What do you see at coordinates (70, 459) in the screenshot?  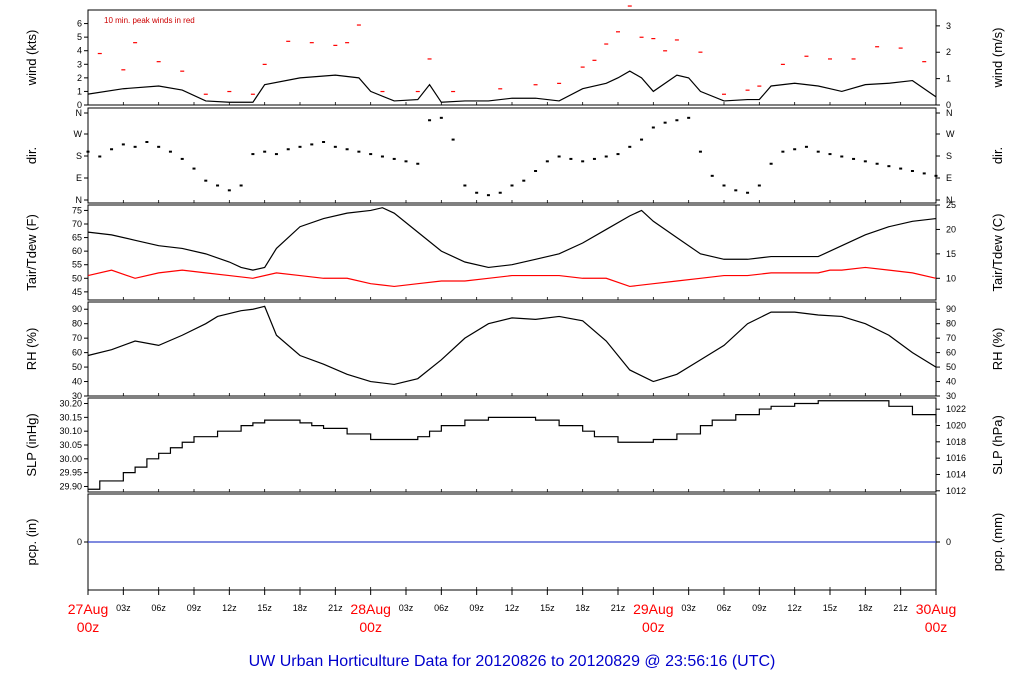 I see `left-tick-label-slp: 30.00` at bounding box center [70, 459].